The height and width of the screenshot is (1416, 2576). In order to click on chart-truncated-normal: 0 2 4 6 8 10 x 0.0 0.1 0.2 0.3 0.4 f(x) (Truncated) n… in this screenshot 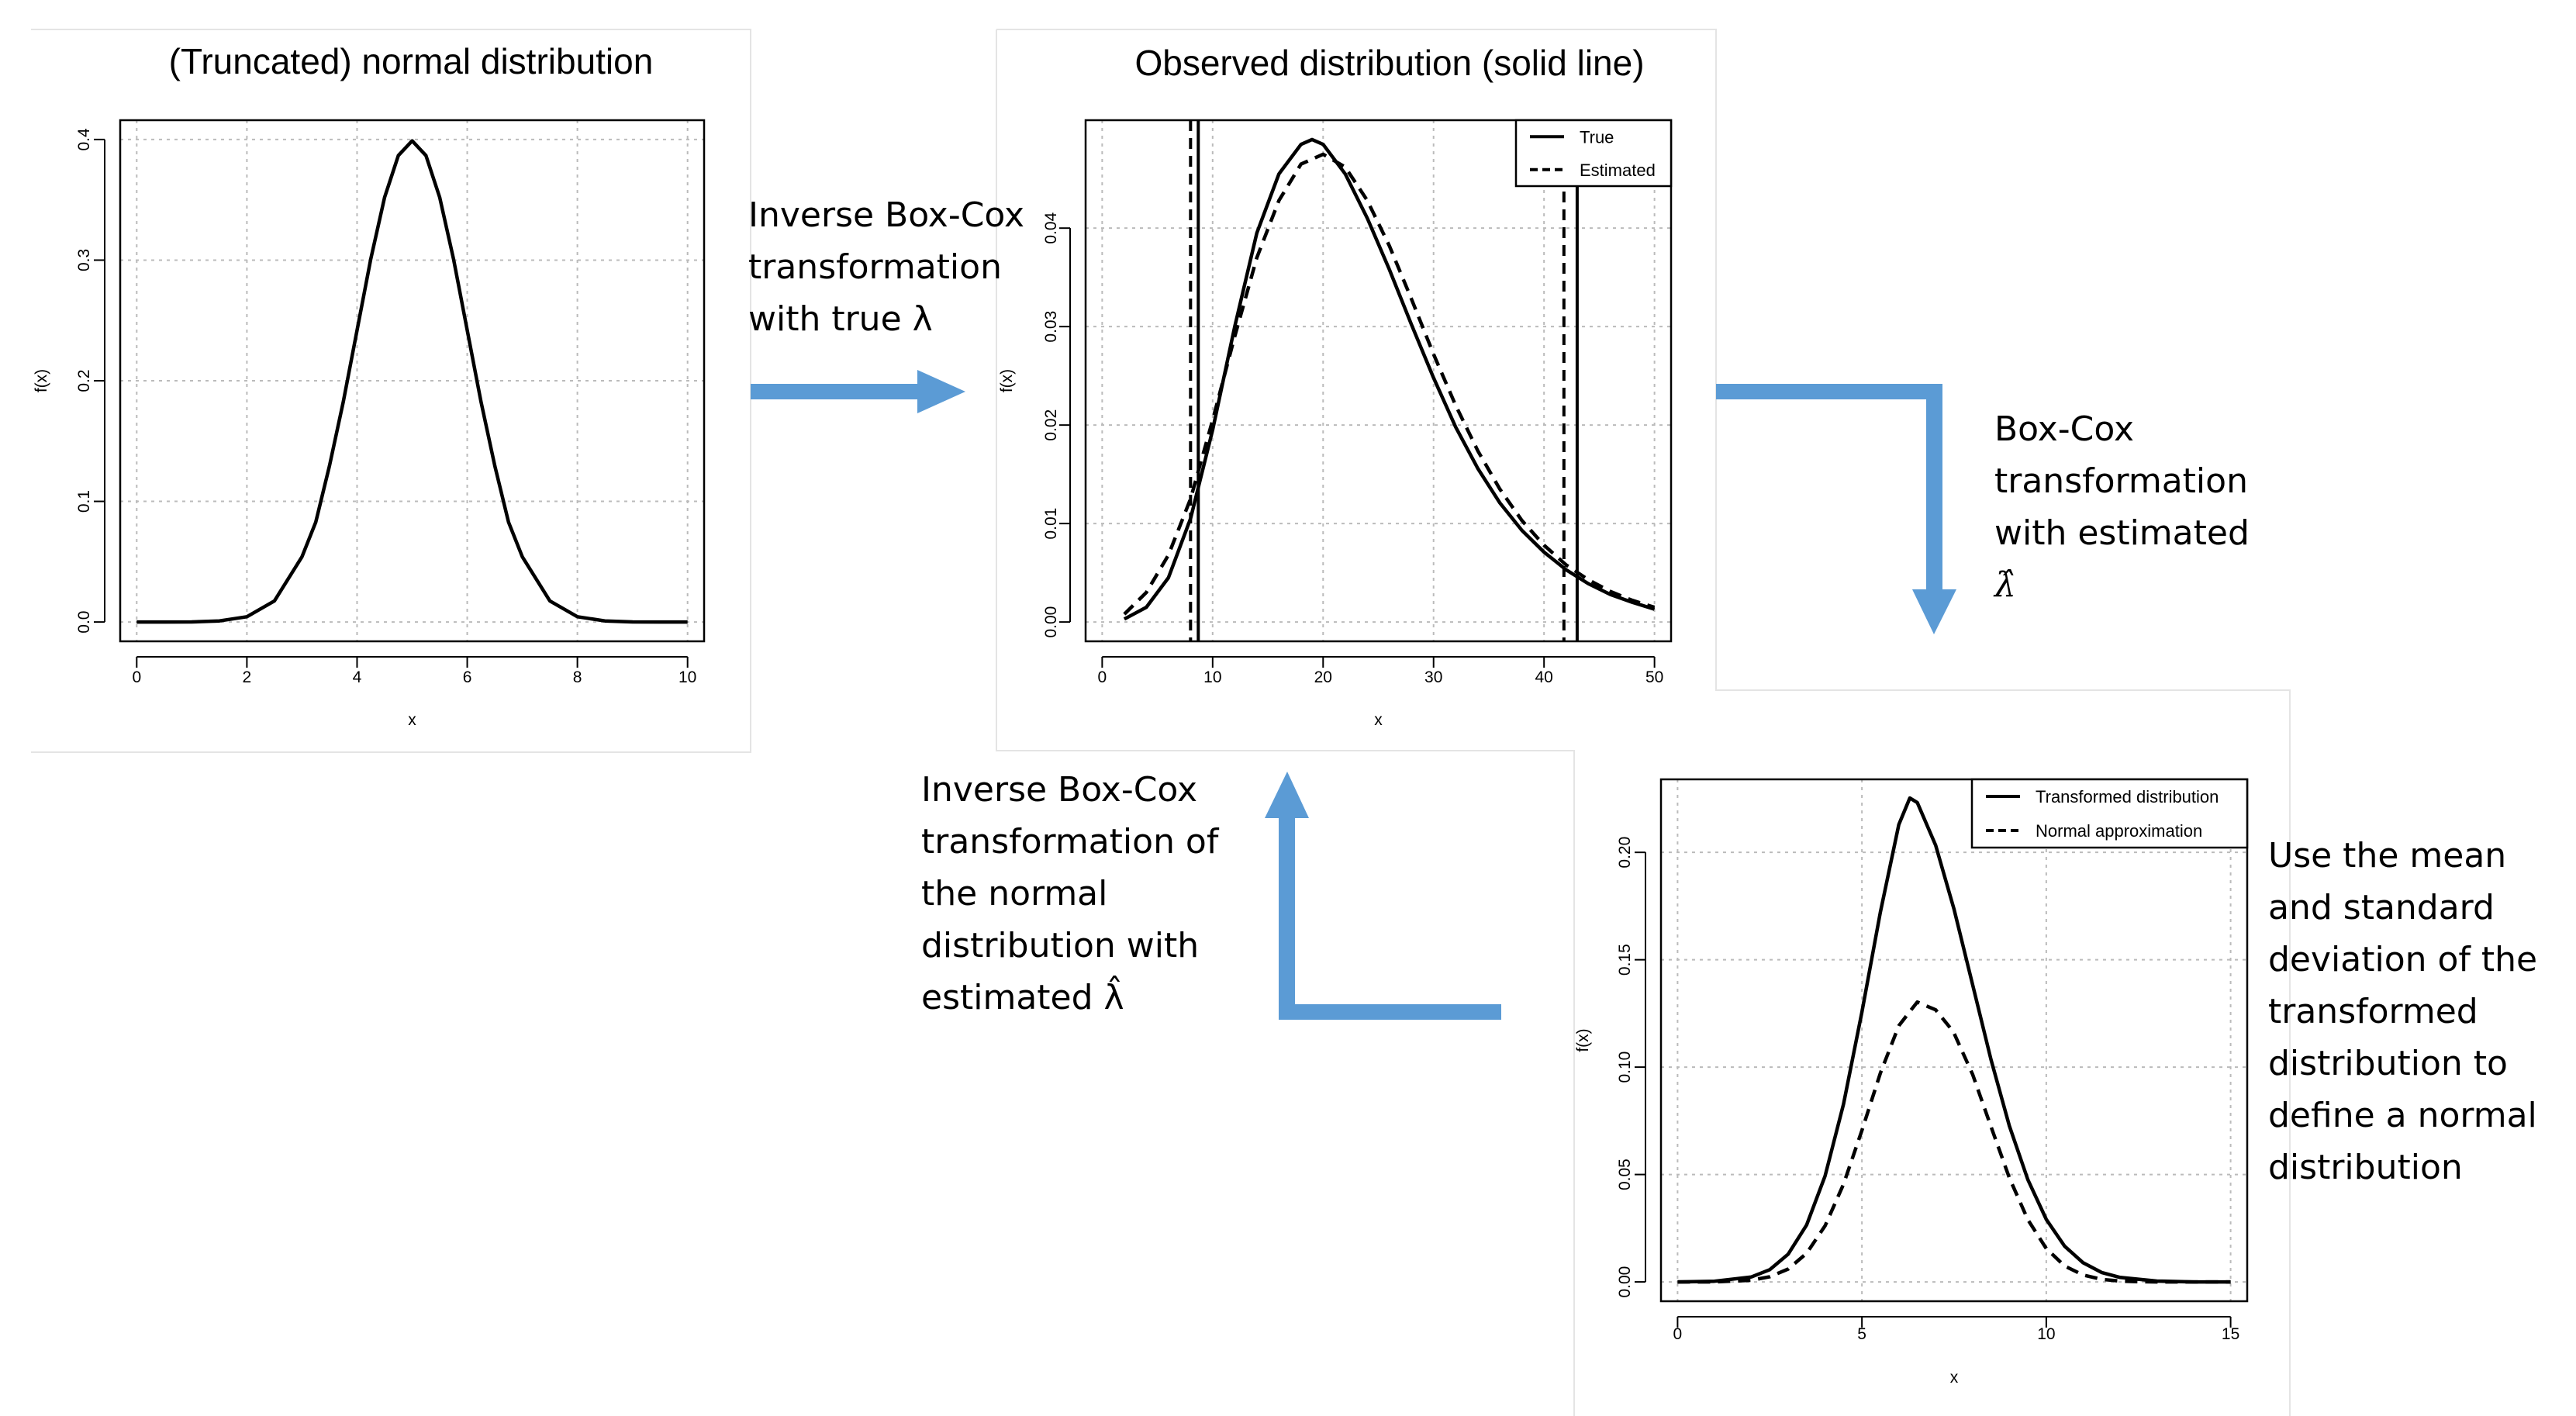, I will do `click(369, 385)`.